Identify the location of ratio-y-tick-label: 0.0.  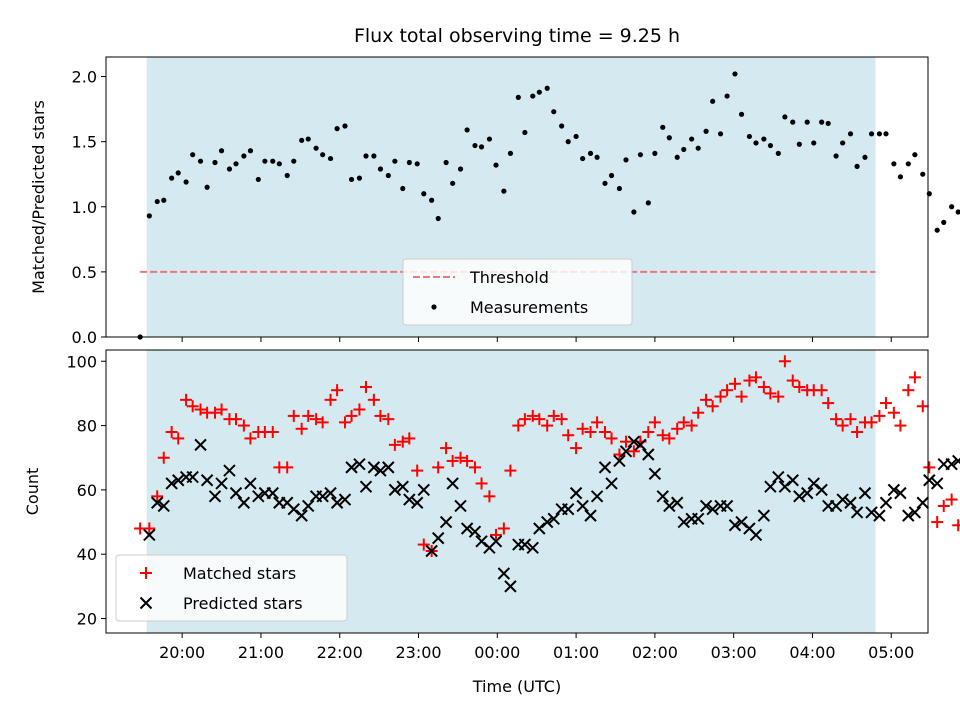
(84, 337).